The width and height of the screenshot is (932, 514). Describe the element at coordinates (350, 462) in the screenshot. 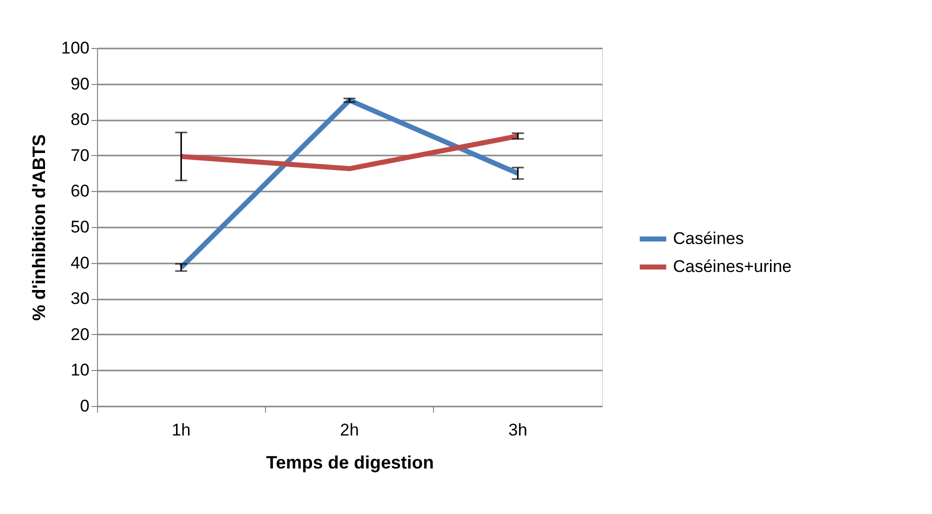

I see `x-axis-title: Temps de digestion` at that location.